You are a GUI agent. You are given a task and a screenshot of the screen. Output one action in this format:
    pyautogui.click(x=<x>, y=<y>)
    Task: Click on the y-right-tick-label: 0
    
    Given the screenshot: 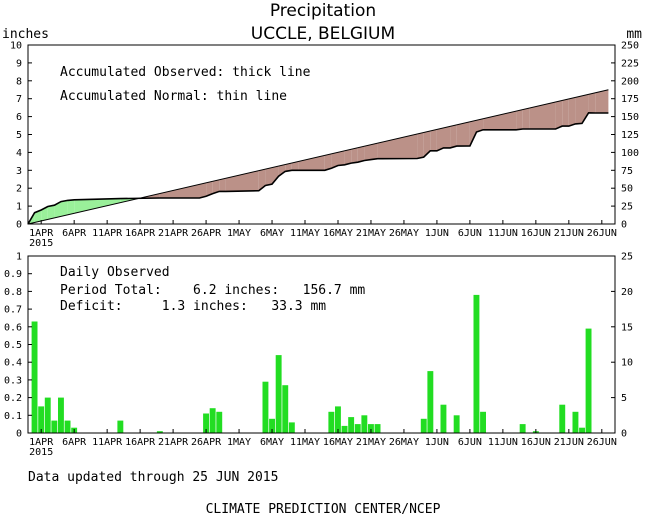 What is the action you would take?
    pyautogui.click(x=624, y=225)
    